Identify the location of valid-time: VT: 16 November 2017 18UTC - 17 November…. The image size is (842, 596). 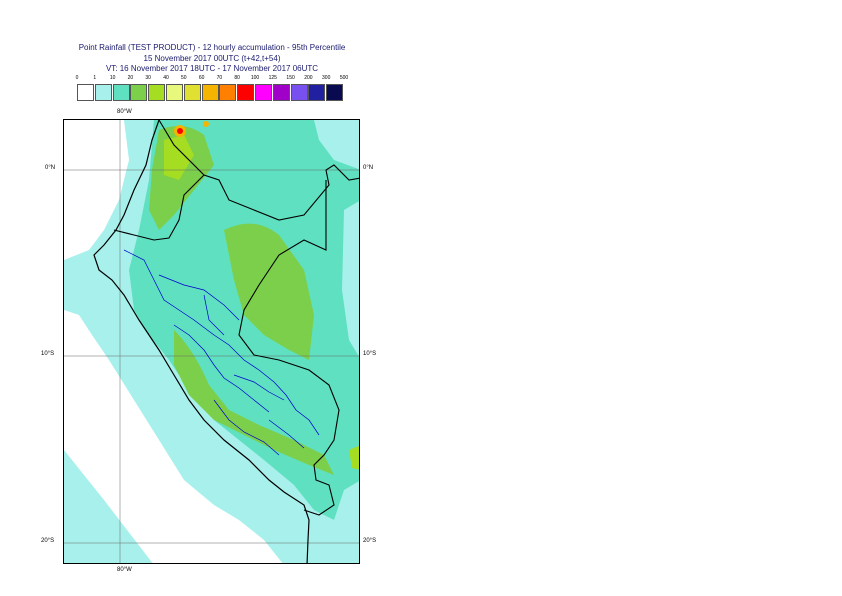
(212, 68).